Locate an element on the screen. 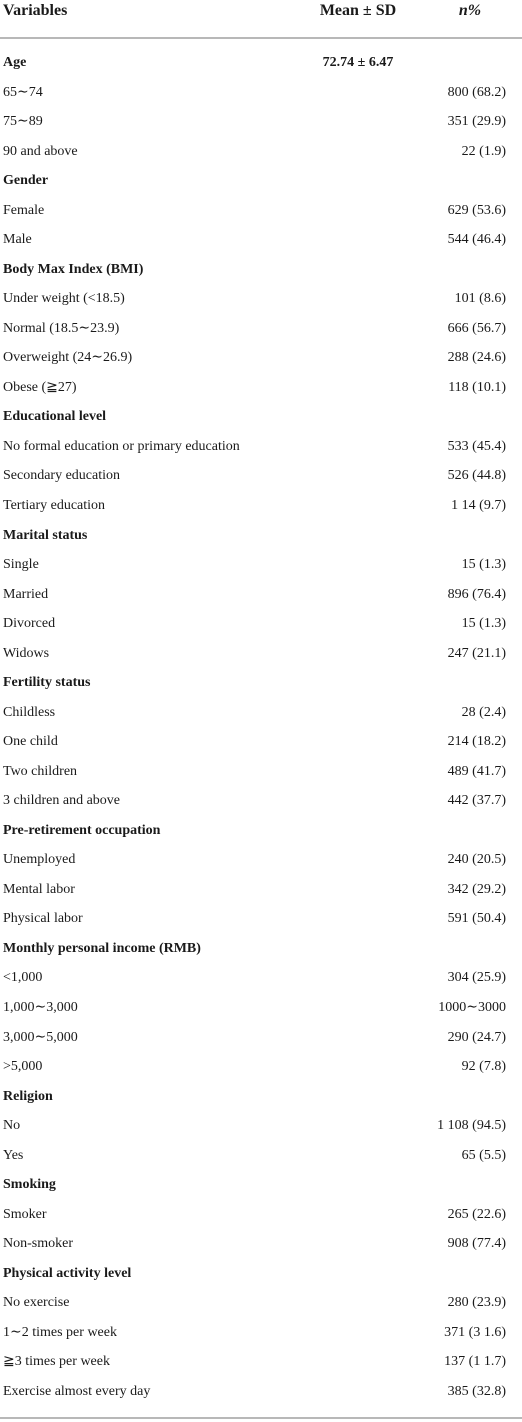 The image size is (522, 1422). variable-label: Normal (18.5∼23.9) is located at coordinates (61, 328).